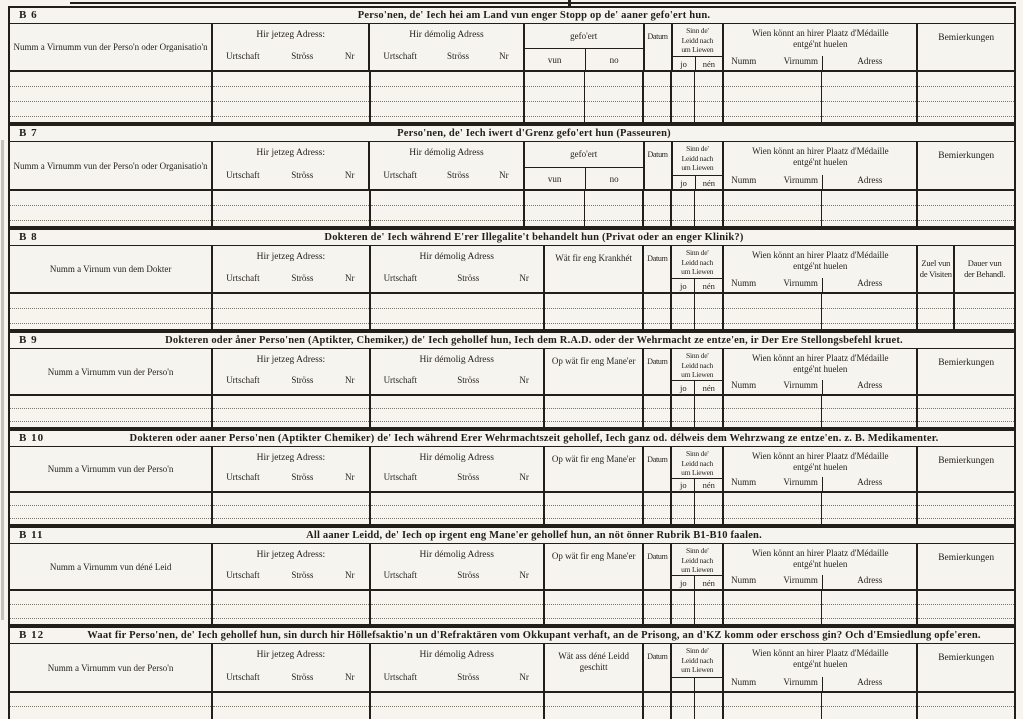 The width and height of the screenshot is (1023, 719). I want to click on subheader-virnumm: Virnumm, so click(800, 283).